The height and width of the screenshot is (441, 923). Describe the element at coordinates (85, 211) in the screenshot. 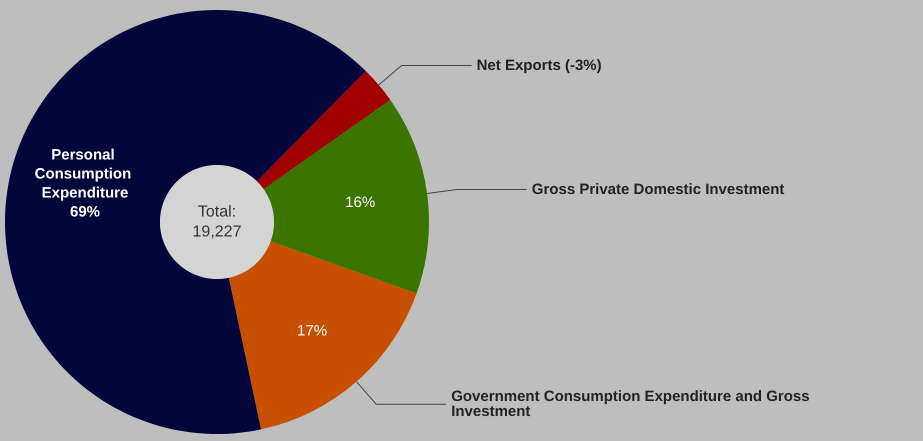

I see `data-label: 69%` at that location.